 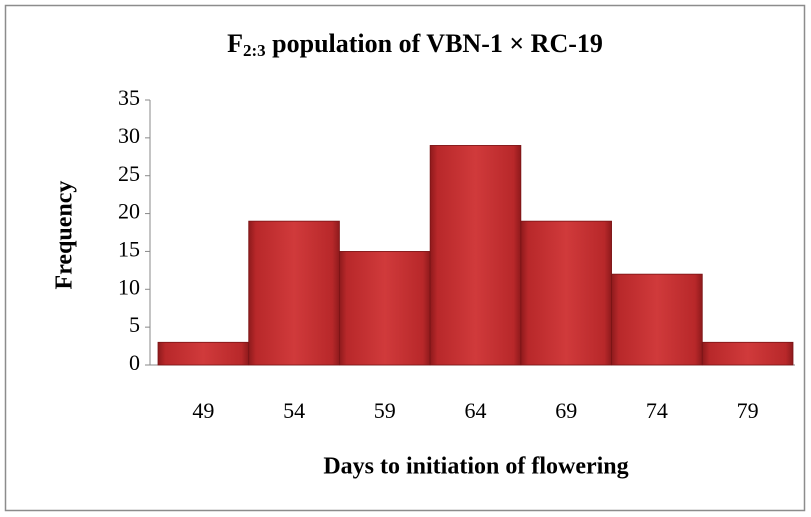 I want to click on y-tick-label: 25, so click(x=129, y=173).